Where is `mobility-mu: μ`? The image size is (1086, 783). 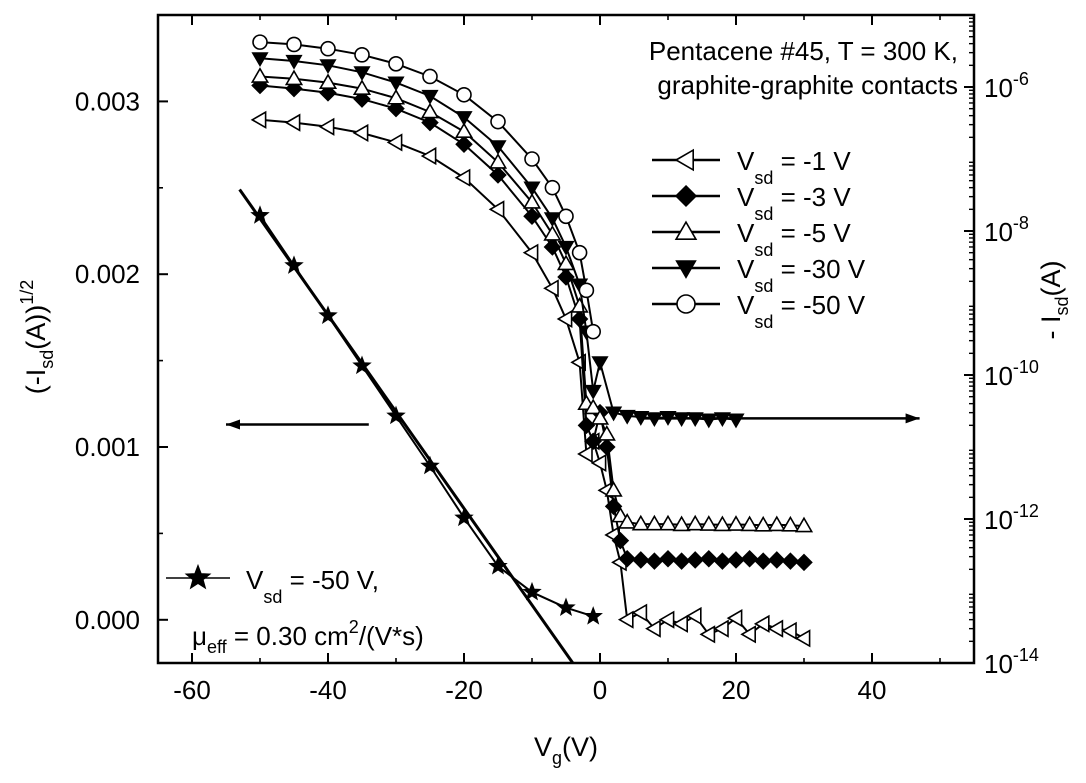
mobility-mu: μ is located at coordinates (199, 636).